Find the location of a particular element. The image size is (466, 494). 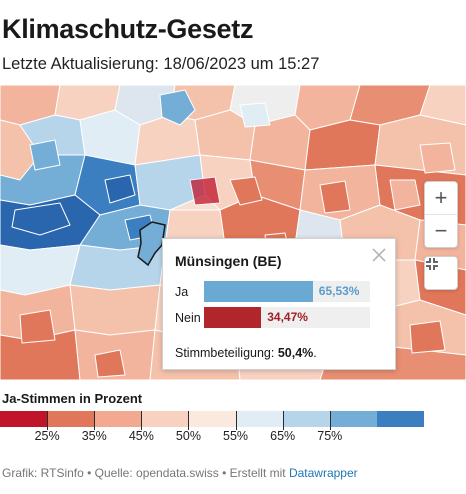

page-title: Klimaschutz-Gesetz is located at coordinates (127, 29).